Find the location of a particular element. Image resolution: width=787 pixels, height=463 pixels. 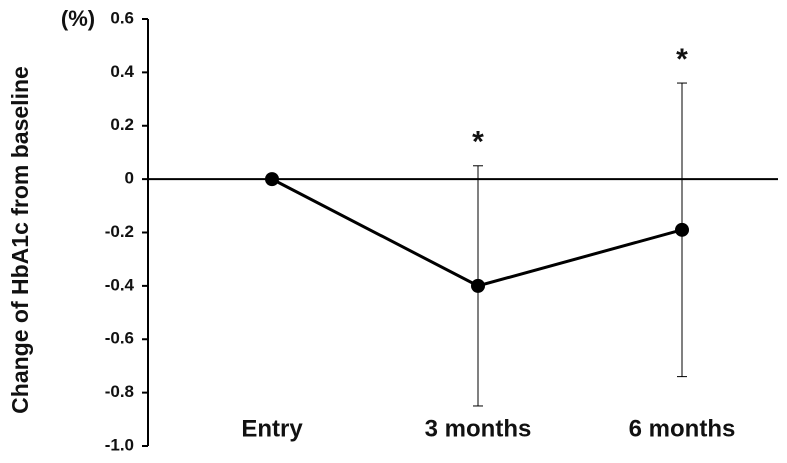

y-axis-label: Change of HbA1c from baseline is located at coordinates (20, 240).